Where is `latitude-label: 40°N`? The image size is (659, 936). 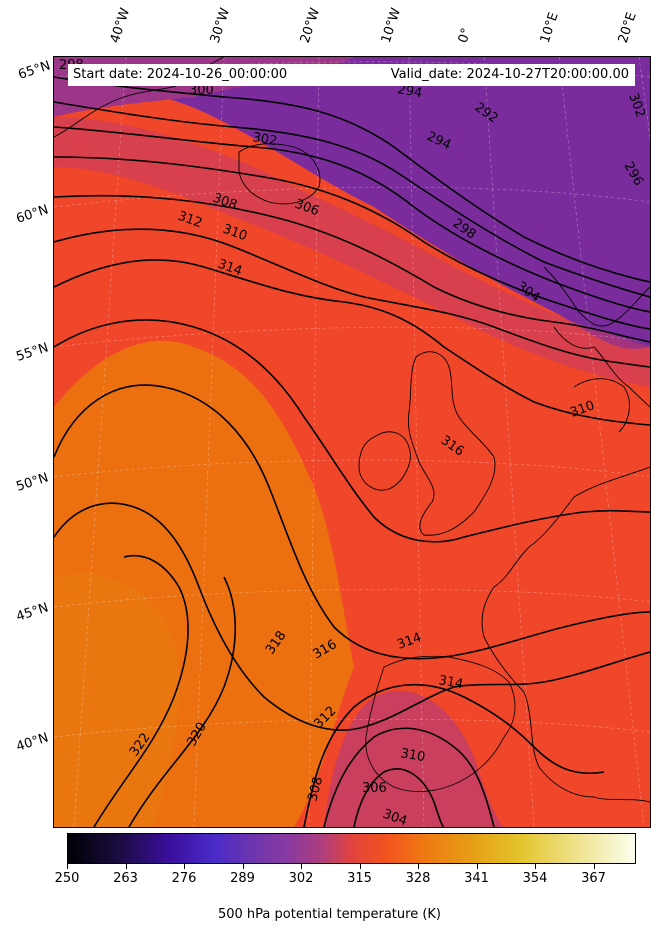
latitude-label: 40°N is located at coordinates (32, 742).